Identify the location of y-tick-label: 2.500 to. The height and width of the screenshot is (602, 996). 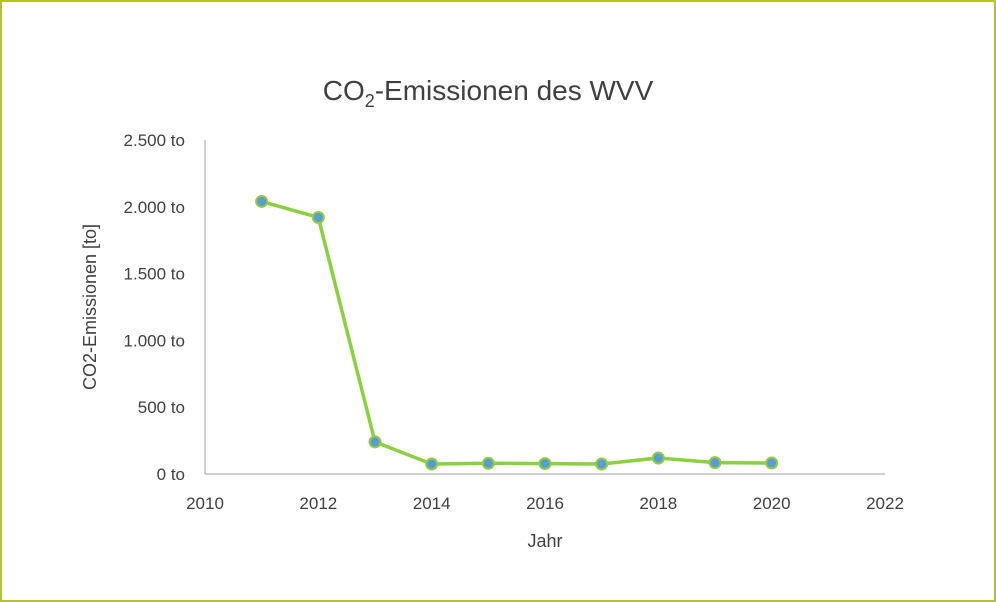
(154, 140).